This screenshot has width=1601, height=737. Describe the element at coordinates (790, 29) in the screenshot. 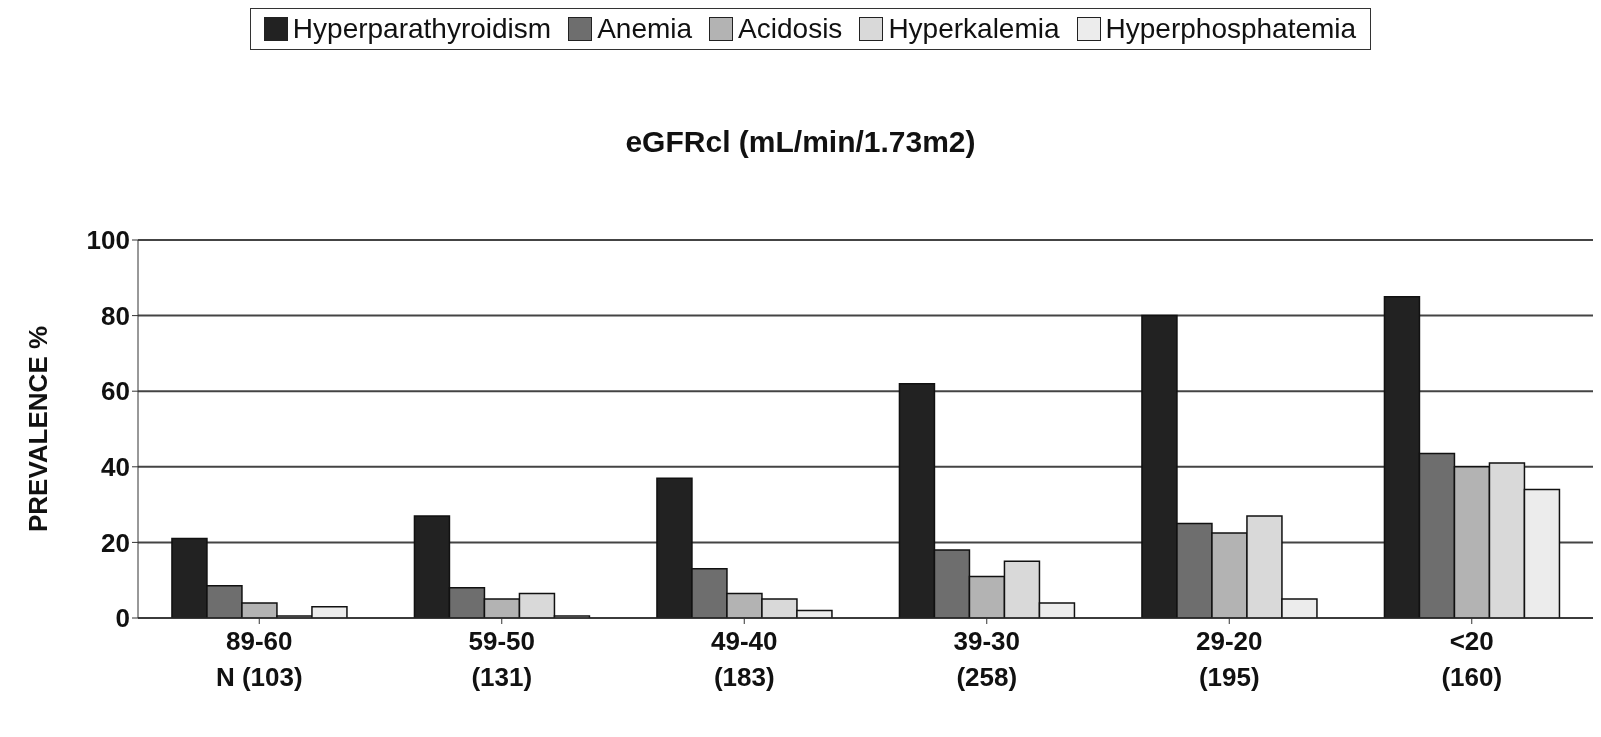

I see `legend-label: Acidosis` at that location.